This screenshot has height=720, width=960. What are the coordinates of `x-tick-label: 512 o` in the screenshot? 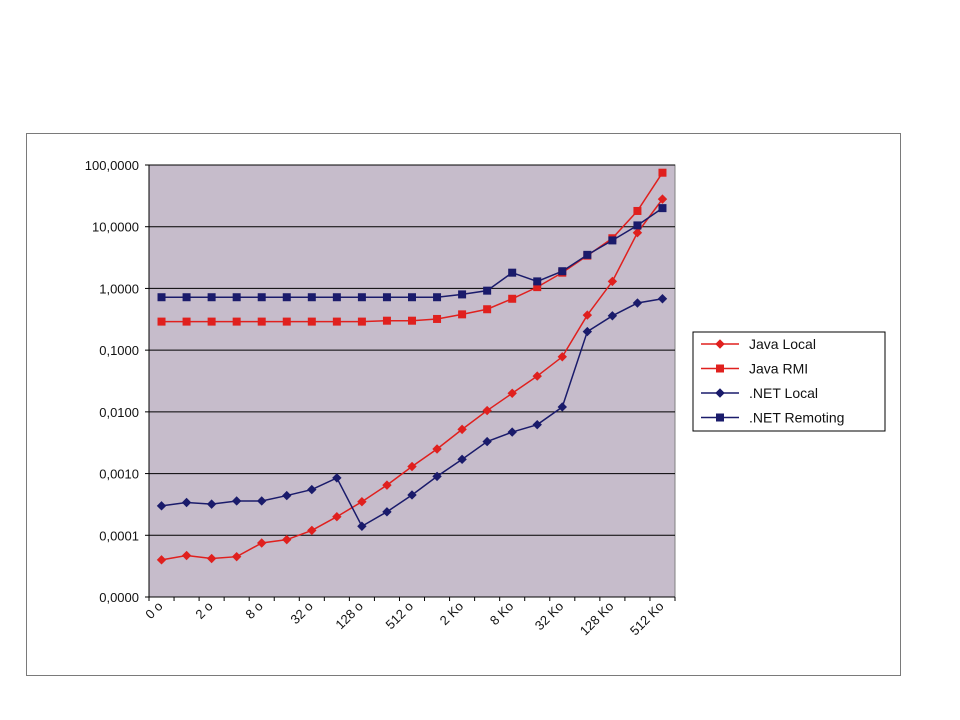 It's located at (400, 616).